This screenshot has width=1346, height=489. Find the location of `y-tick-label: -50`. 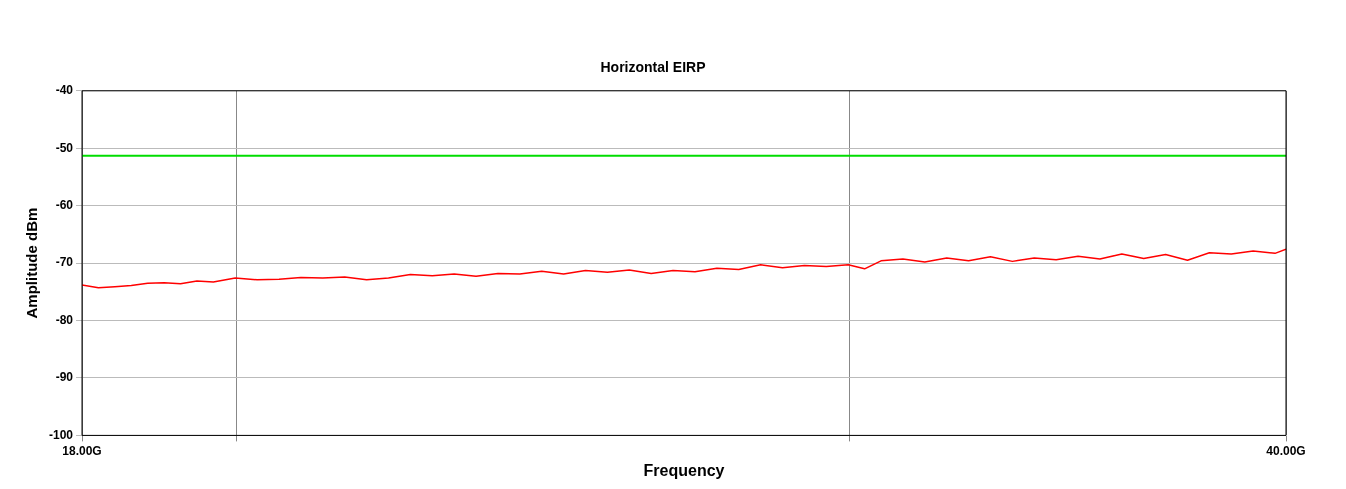

y-tick-label: -50 is located at coordinates (64, 147).